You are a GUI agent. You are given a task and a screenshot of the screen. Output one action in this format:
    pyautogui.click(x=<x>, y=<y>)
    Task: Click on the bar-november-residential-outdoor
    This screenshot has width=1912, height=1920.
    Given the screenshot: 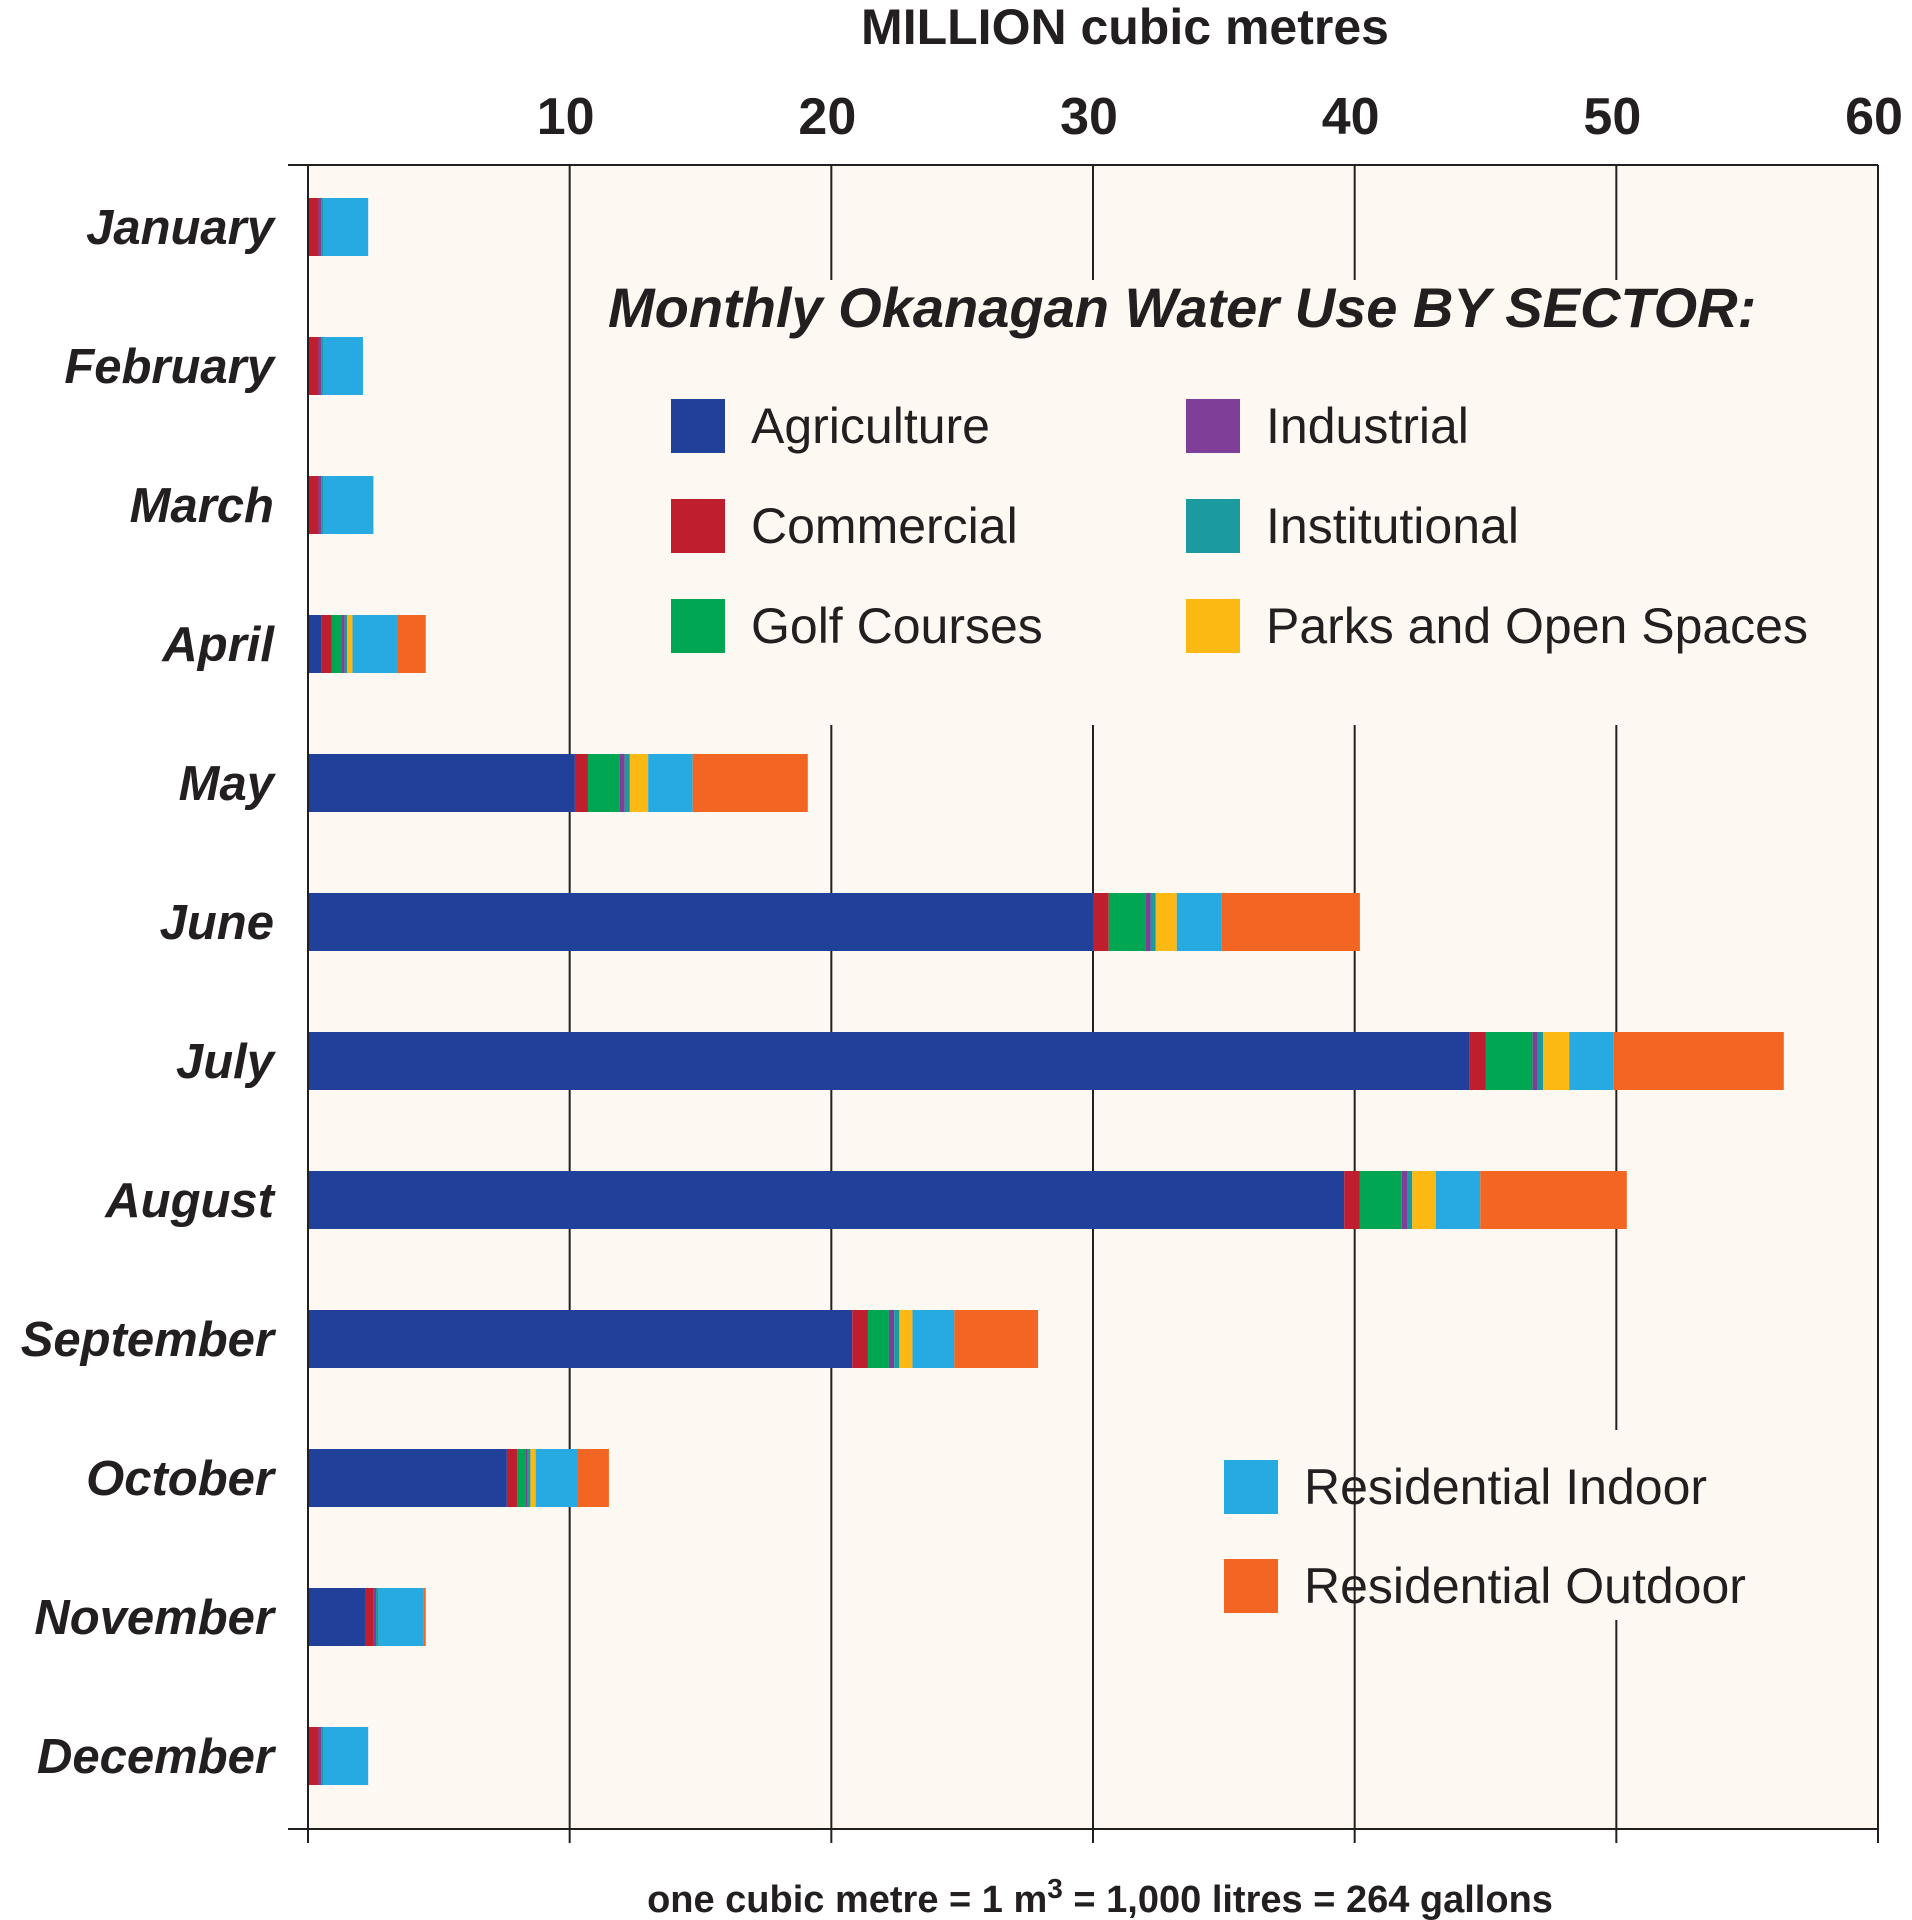 What is the action you would take?
    pyautogui.click(x=424, y=1617)
    